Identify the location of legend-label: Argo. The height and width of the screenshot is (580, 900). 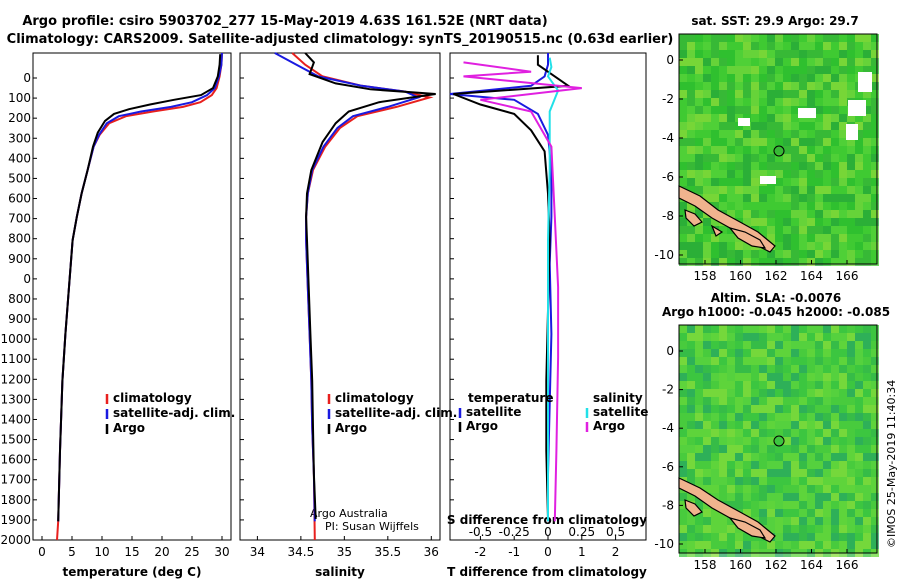
(609, 426).